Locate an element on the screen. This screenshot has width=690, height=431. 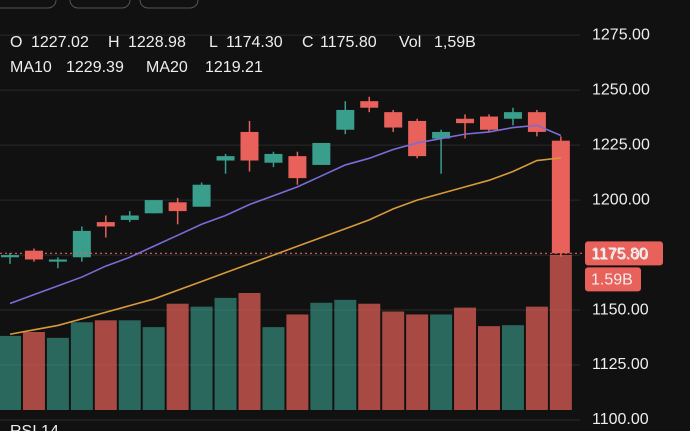
indicator-label: RSI 14 is located at coordinates (34, 427).